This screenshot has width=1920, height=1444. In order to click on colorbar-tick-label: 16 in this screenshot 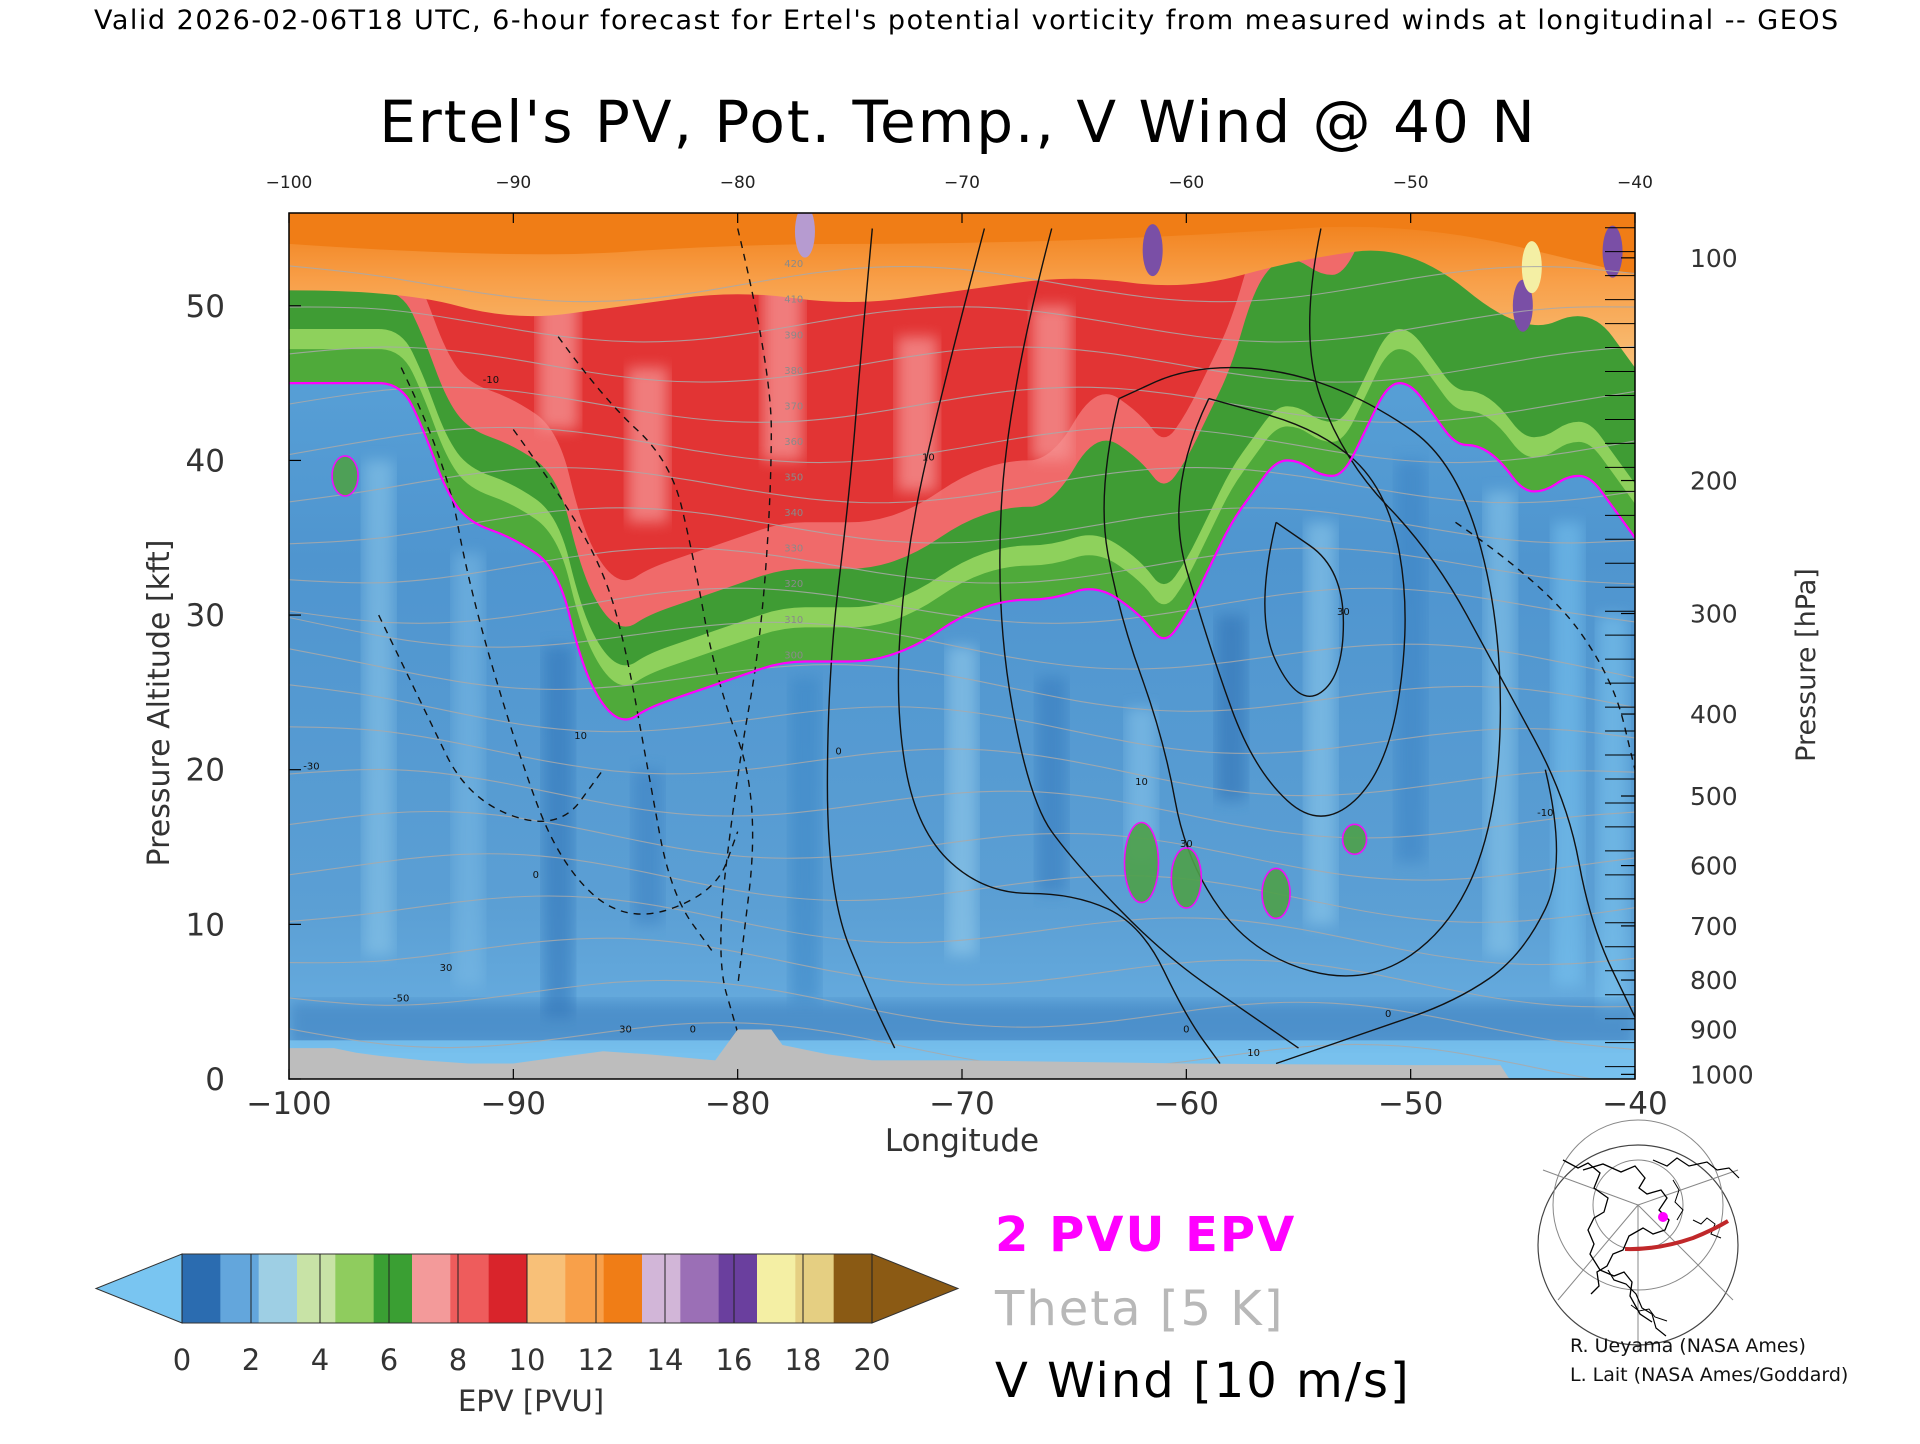, I will do `click(734, 1360)`.